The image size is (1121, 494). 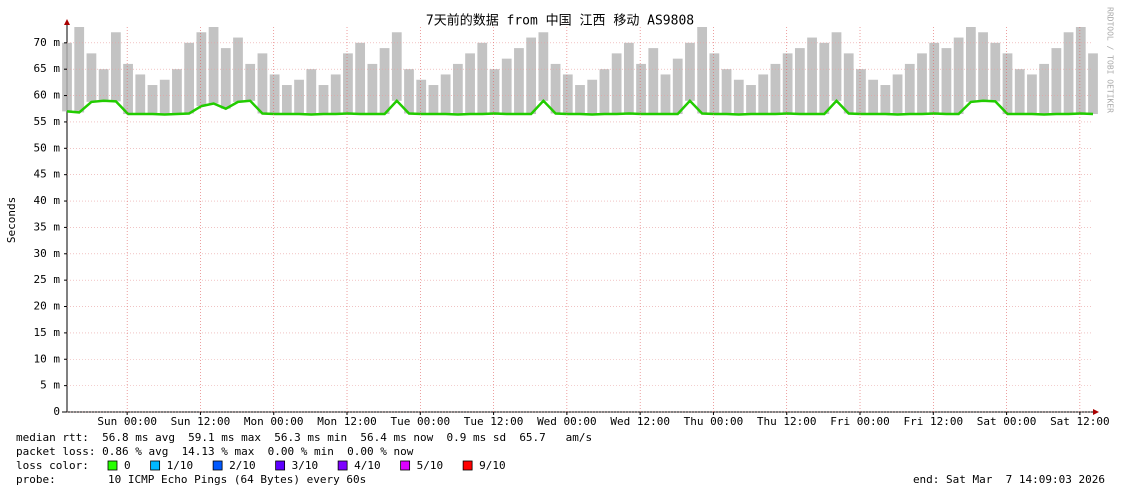 What do you see at coordinates (47, 226) in the screenshot?
I see `y-tick-label: 35 m` at bounding box center [47, 226].